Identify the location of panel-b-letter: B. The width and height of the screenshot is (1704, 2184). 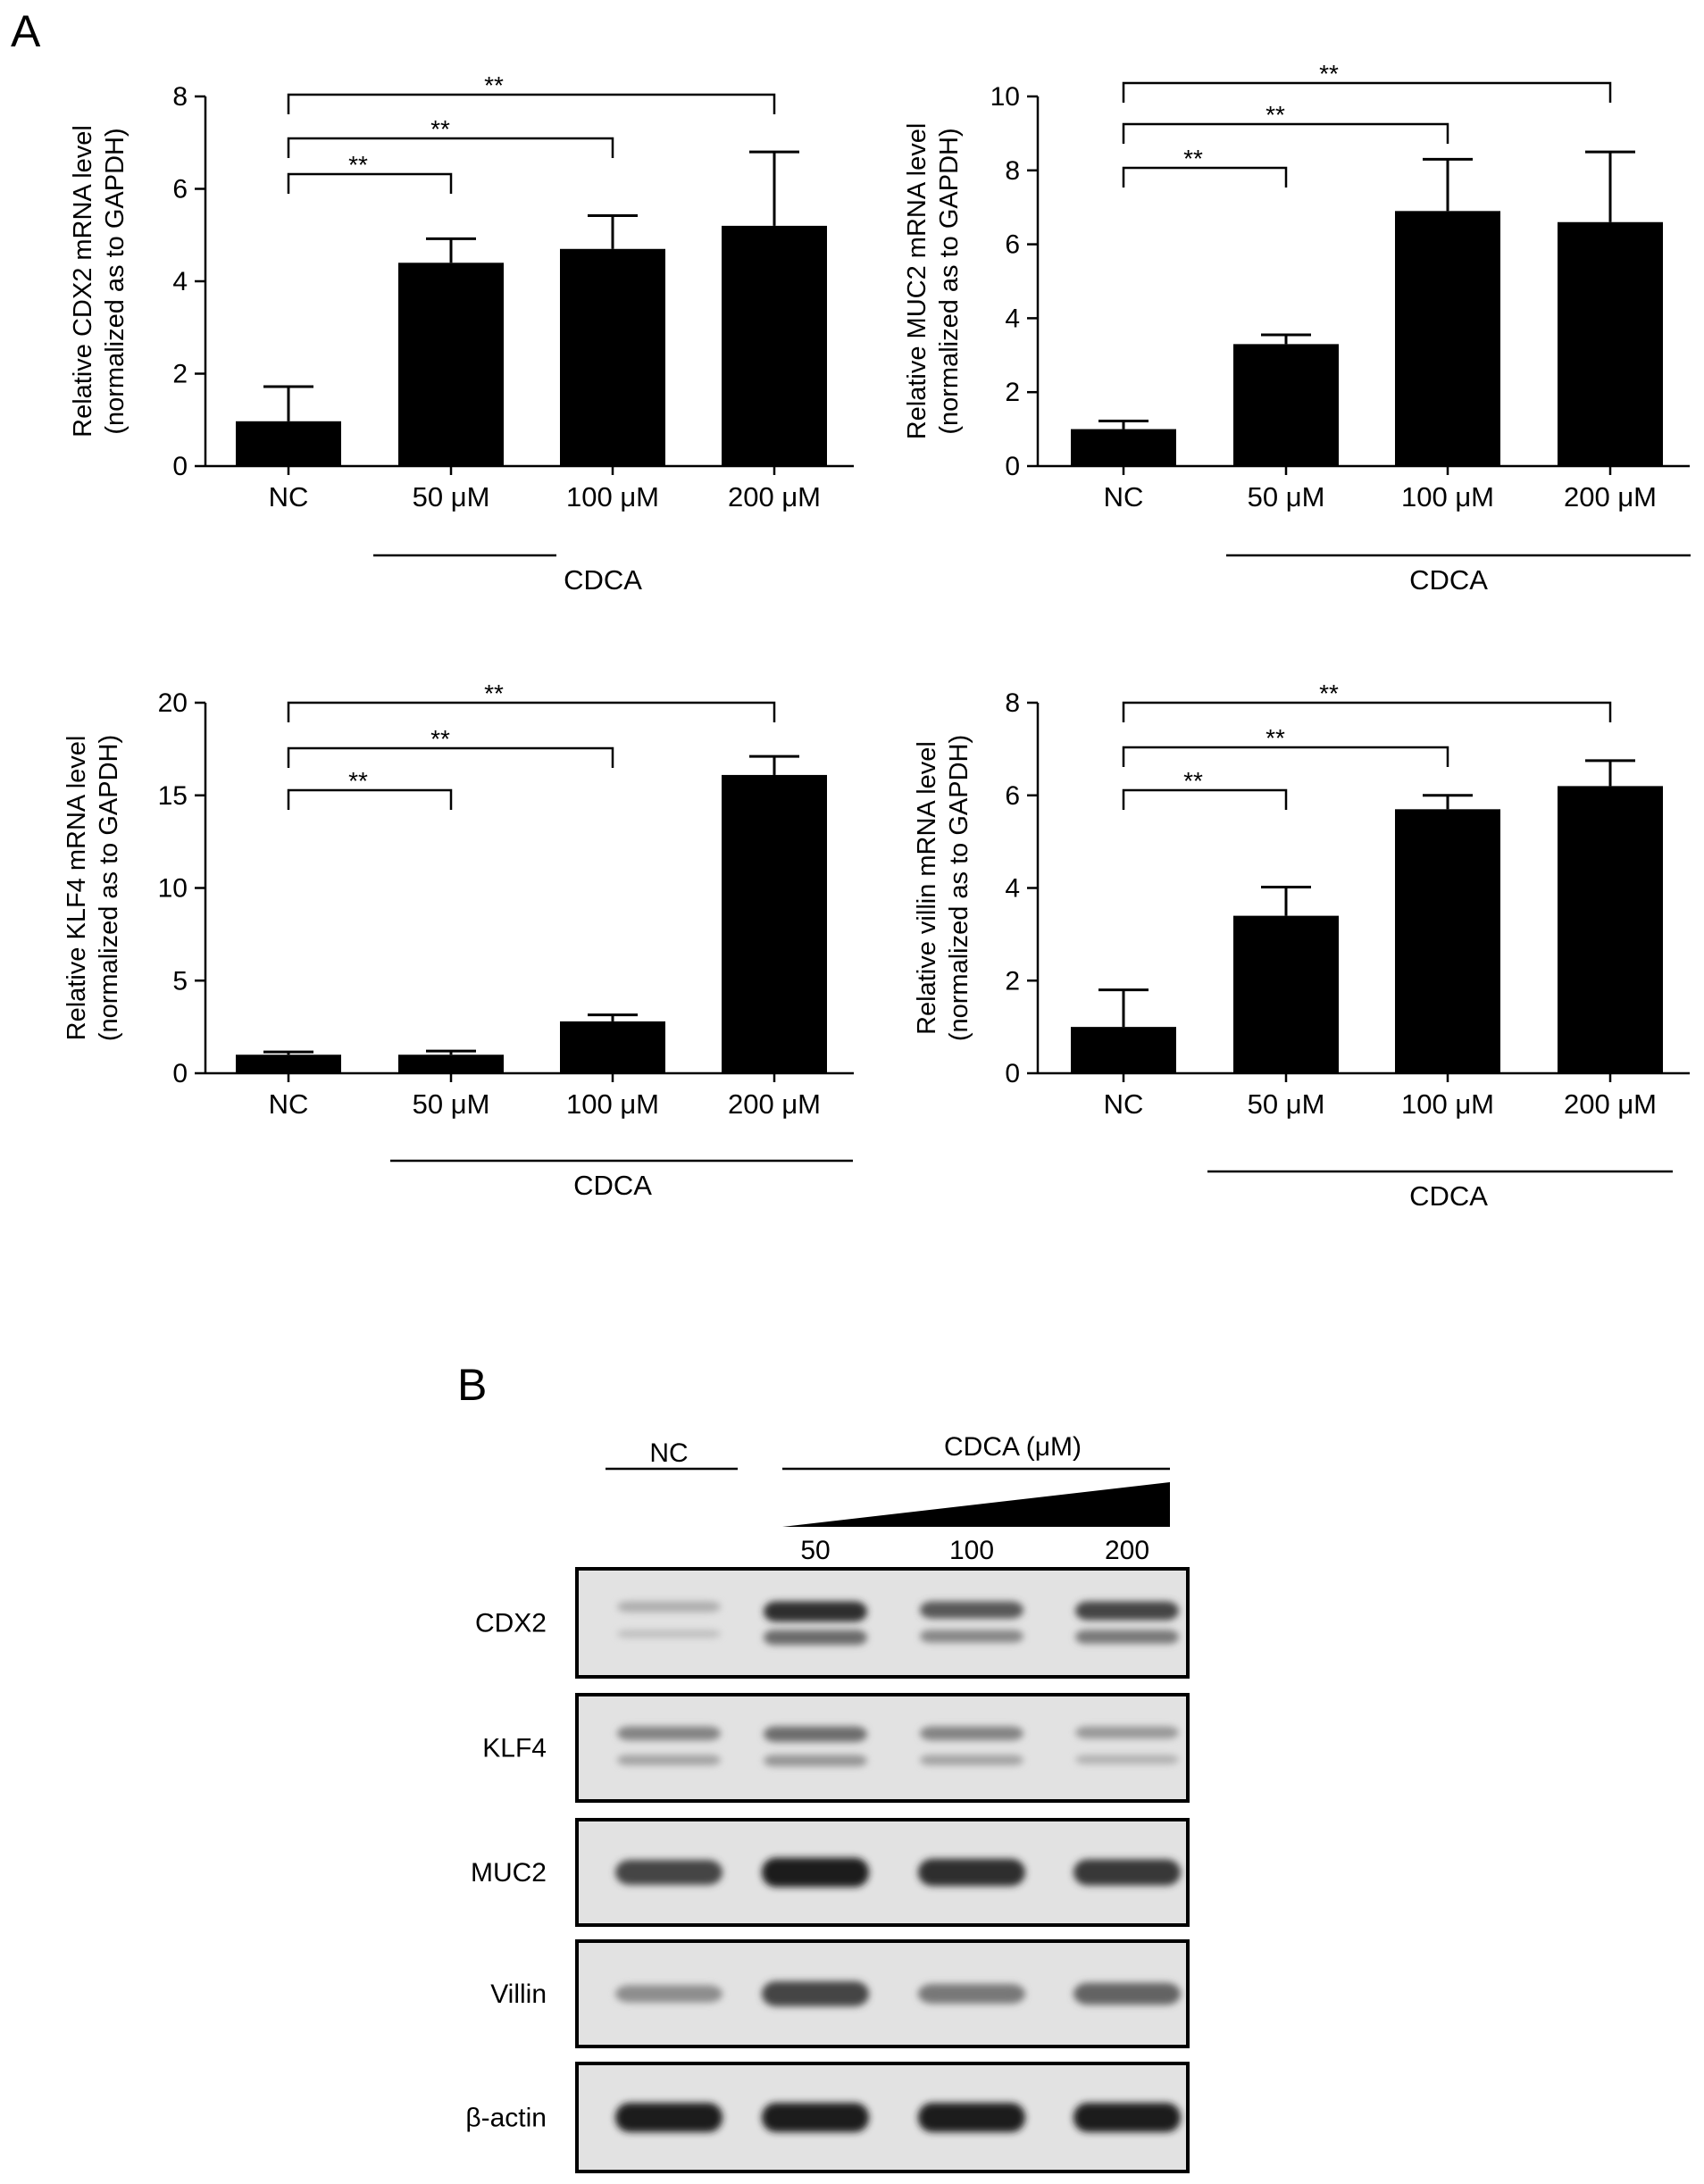
(472, 1385).